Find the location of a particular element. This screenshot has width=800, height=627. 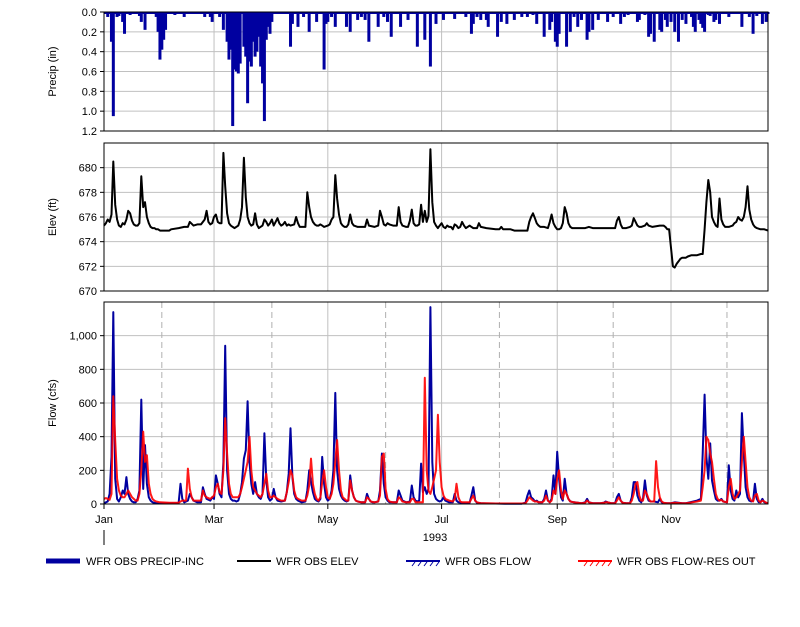

precip-ytick-label: 0.6 is located at coordinates (89, 73).